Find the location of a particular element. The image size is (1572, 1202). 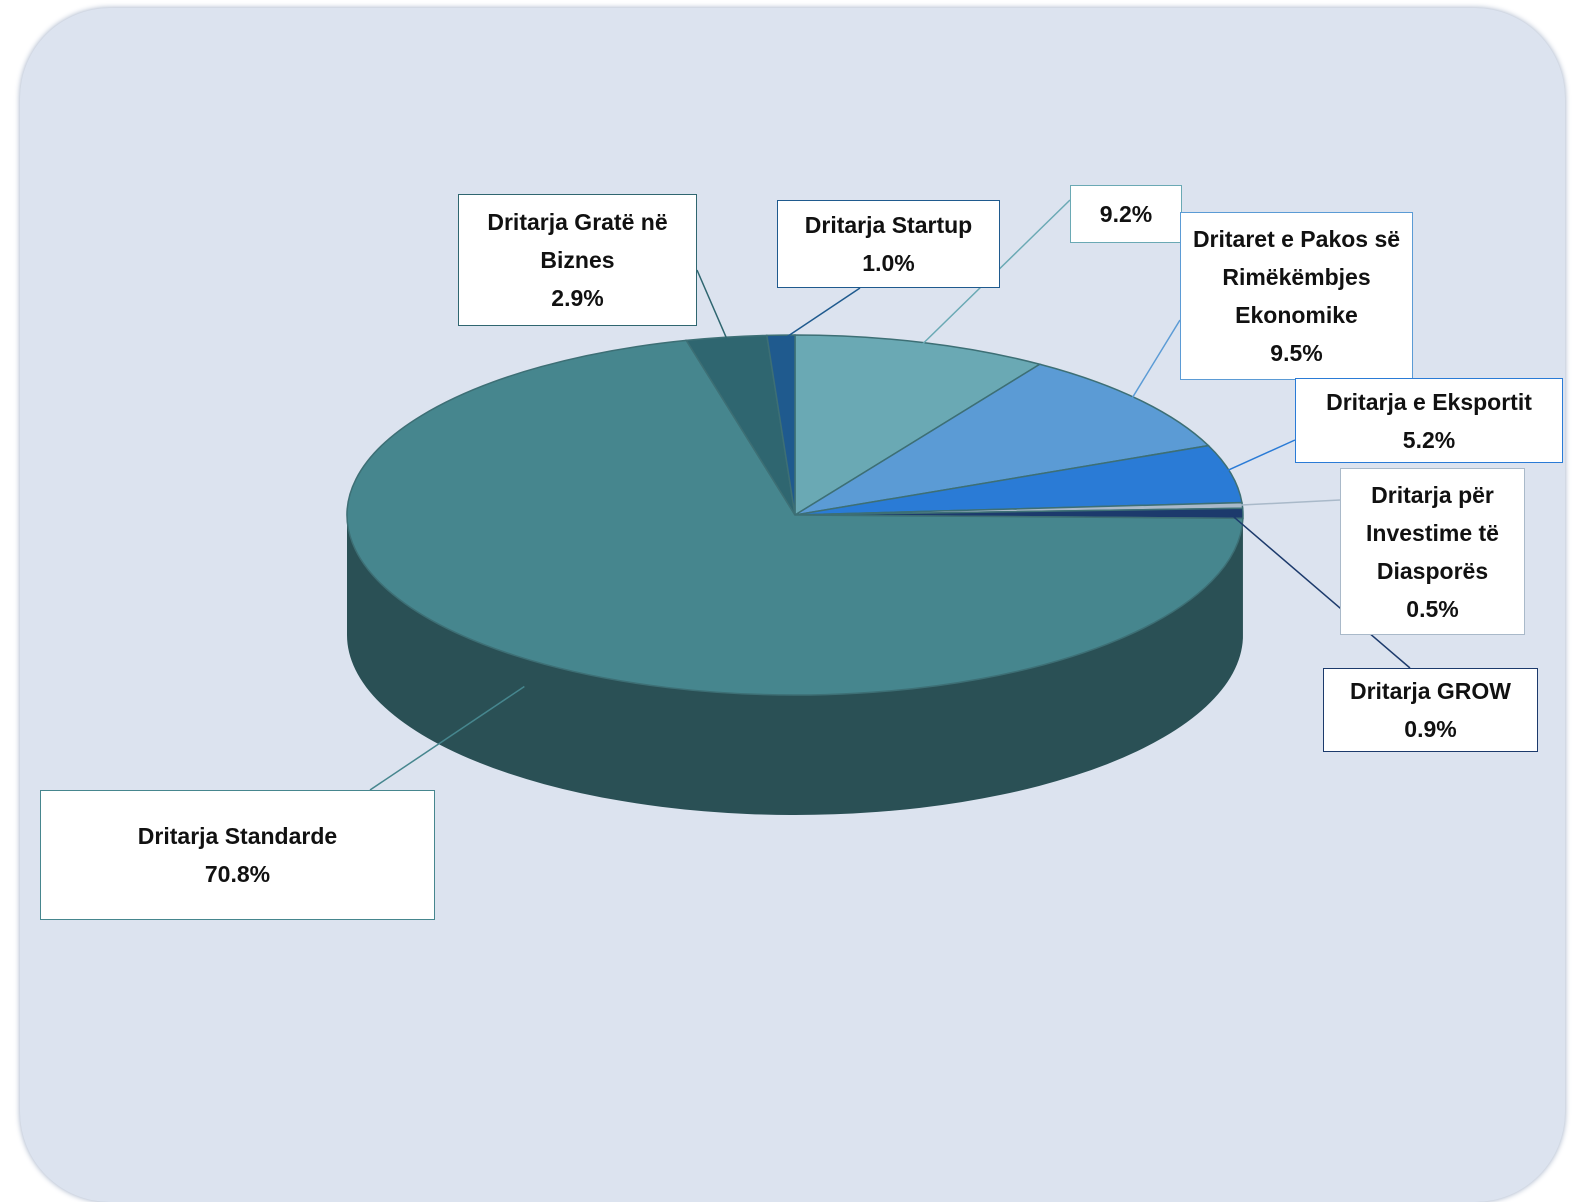

data-label: 9.2% is located at coordinates (1126, 214).